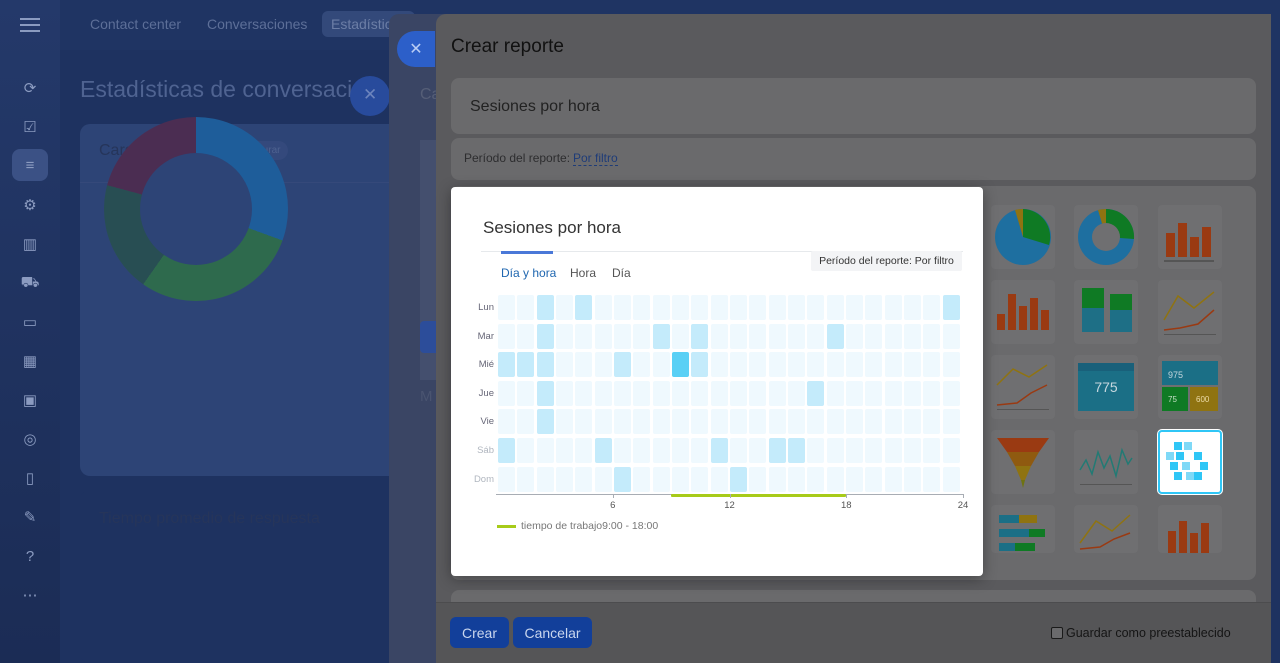  Describe the element at coordinates (30, 205) in the screenshot. I see `robot-icon: ⚙` at that location.